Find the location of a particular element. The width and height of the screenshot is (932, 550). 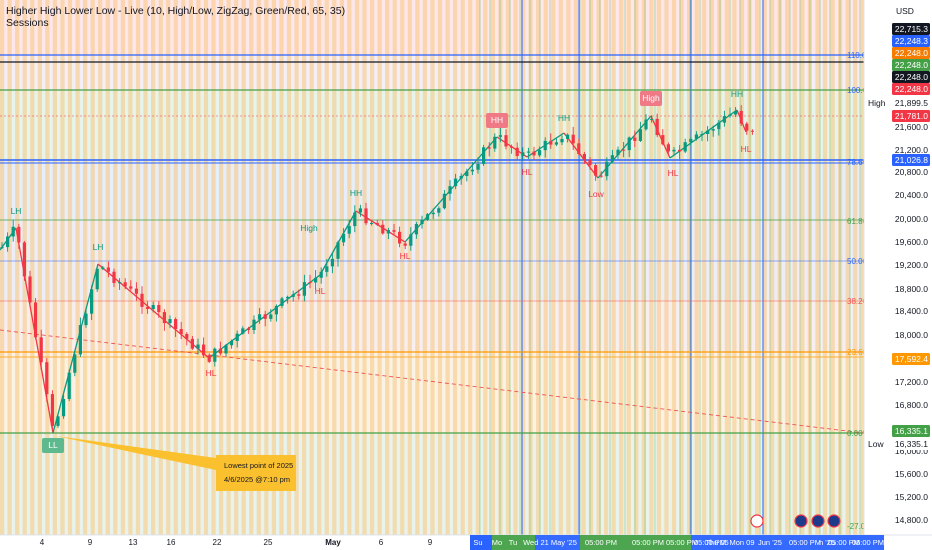

swing-label-hl4: HL is located at coordinates (527, 172).